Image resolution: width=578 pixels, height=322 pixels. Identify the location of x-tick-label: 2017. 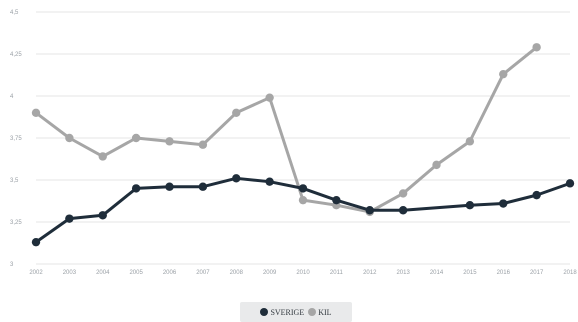
(537, 273).